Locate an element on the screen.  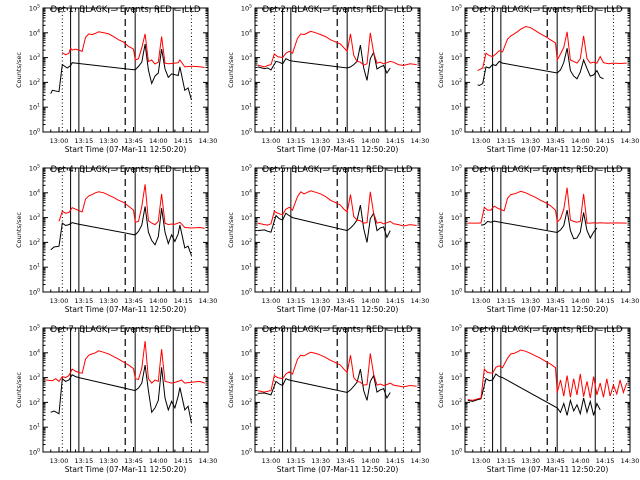
panel-title: Det 6: BLACK = Events, RED = LLD is located at coordinates (548, 170).